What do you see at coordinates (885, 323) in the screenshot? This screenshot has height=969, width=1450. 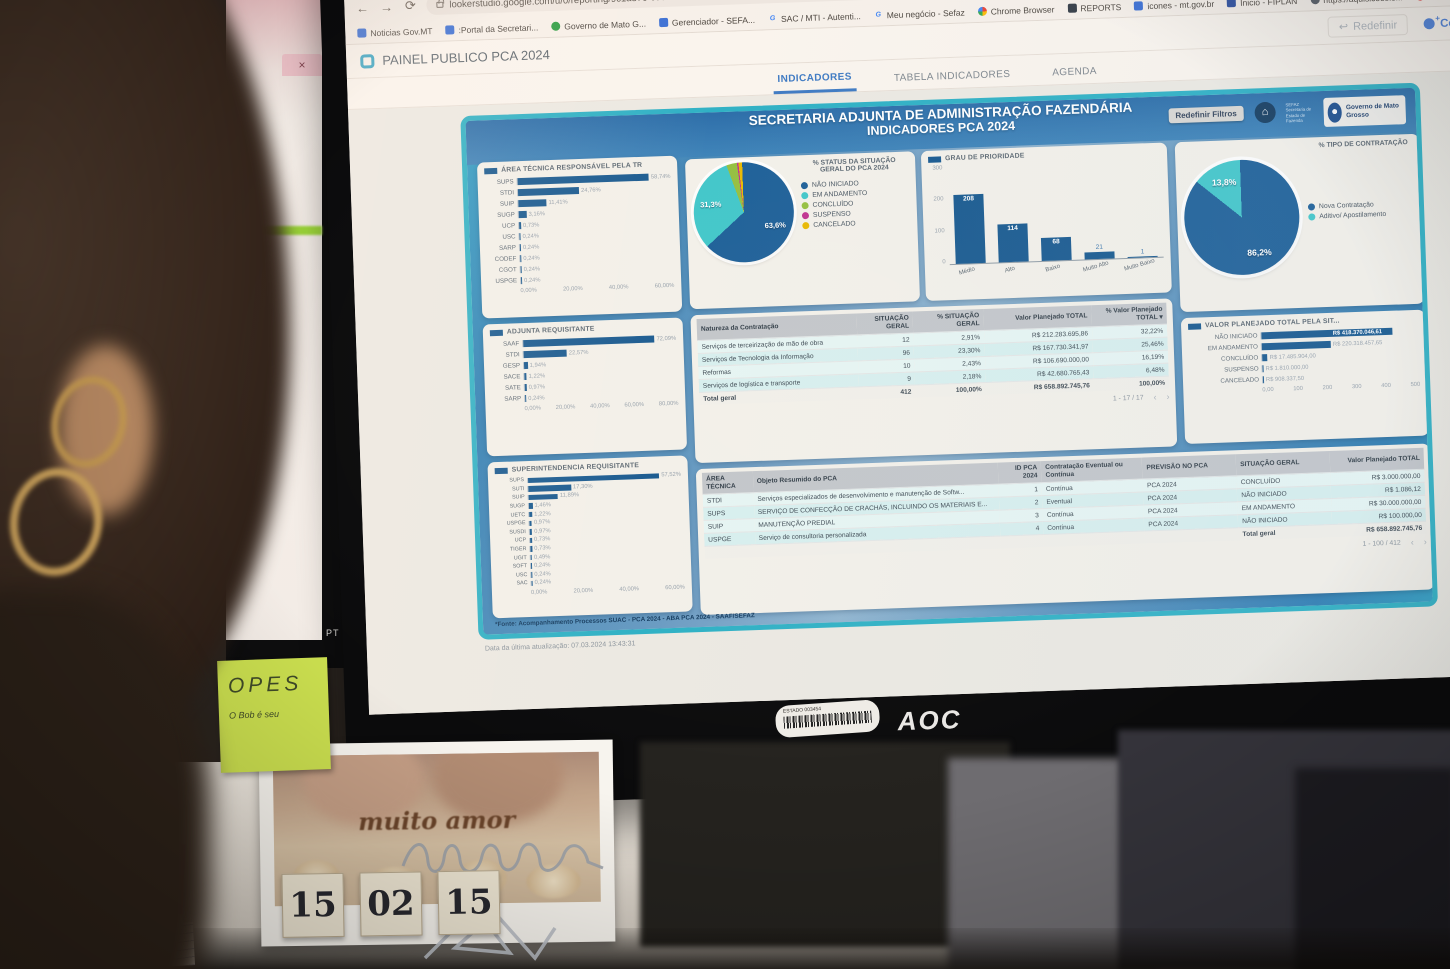 I see `column-header: SITUAÇÃO GERAL` at bounding box center [885, 323].